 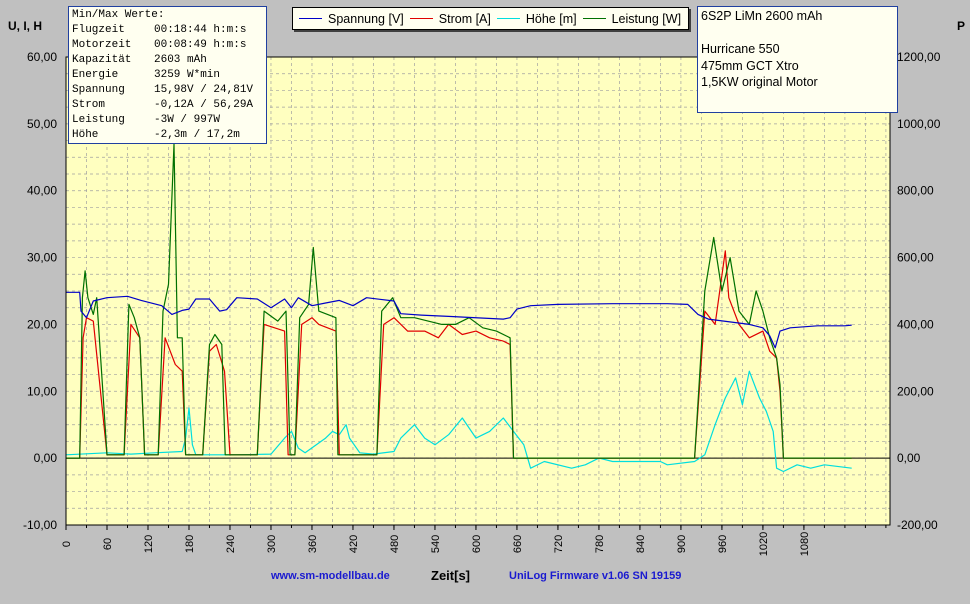 I want to click on y-right-tick-label: 0,00, so click(x=909, y=458).